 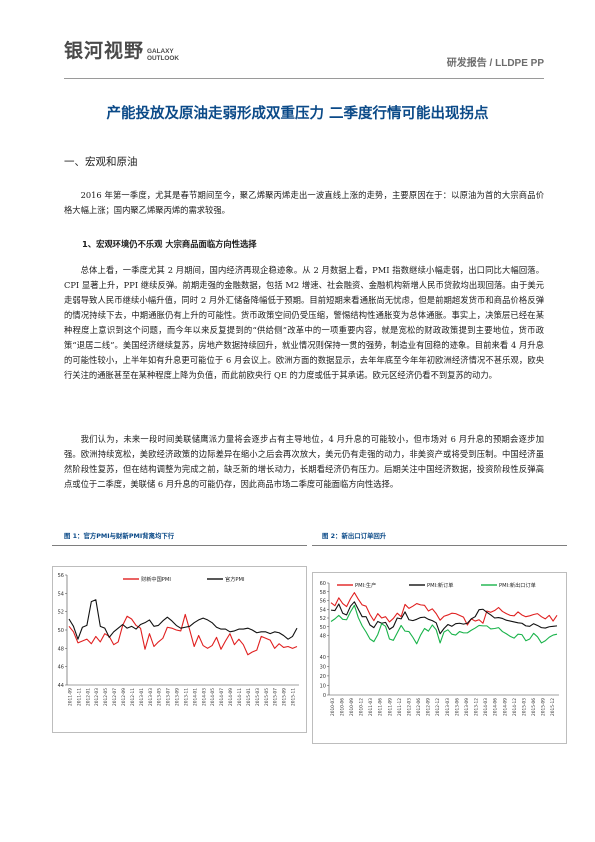 I want to click on report-title: 产能投放及原油走弱形成双重压力 二季度行情可能出现拐点, so click(x=297, y=114).